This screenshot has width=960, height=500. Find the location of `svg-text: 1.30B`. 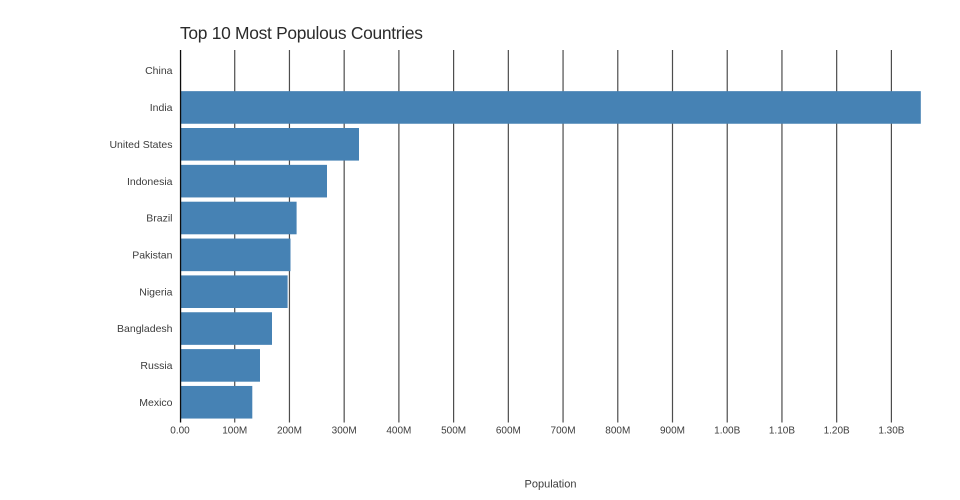

svg-text: 1.30B is located at coordinates (891, 430).